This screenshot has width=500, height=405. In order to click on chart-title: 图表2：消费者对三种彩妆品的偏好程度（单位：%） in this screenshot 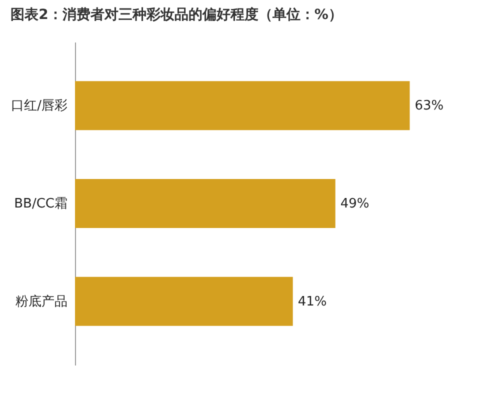, I will do `click(176, 14)`.